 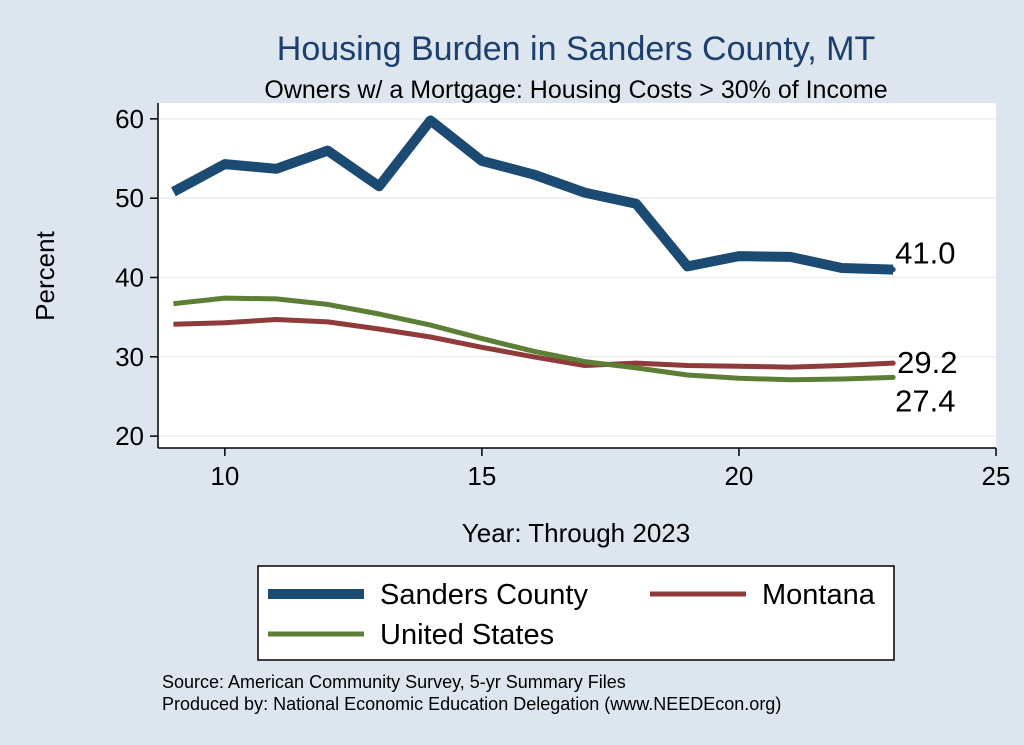 What do you see at coordinates (484, 595) in the screenshot?
I see `legend-label-sanders-county: Sanders County` at bounding box center [484, 595].